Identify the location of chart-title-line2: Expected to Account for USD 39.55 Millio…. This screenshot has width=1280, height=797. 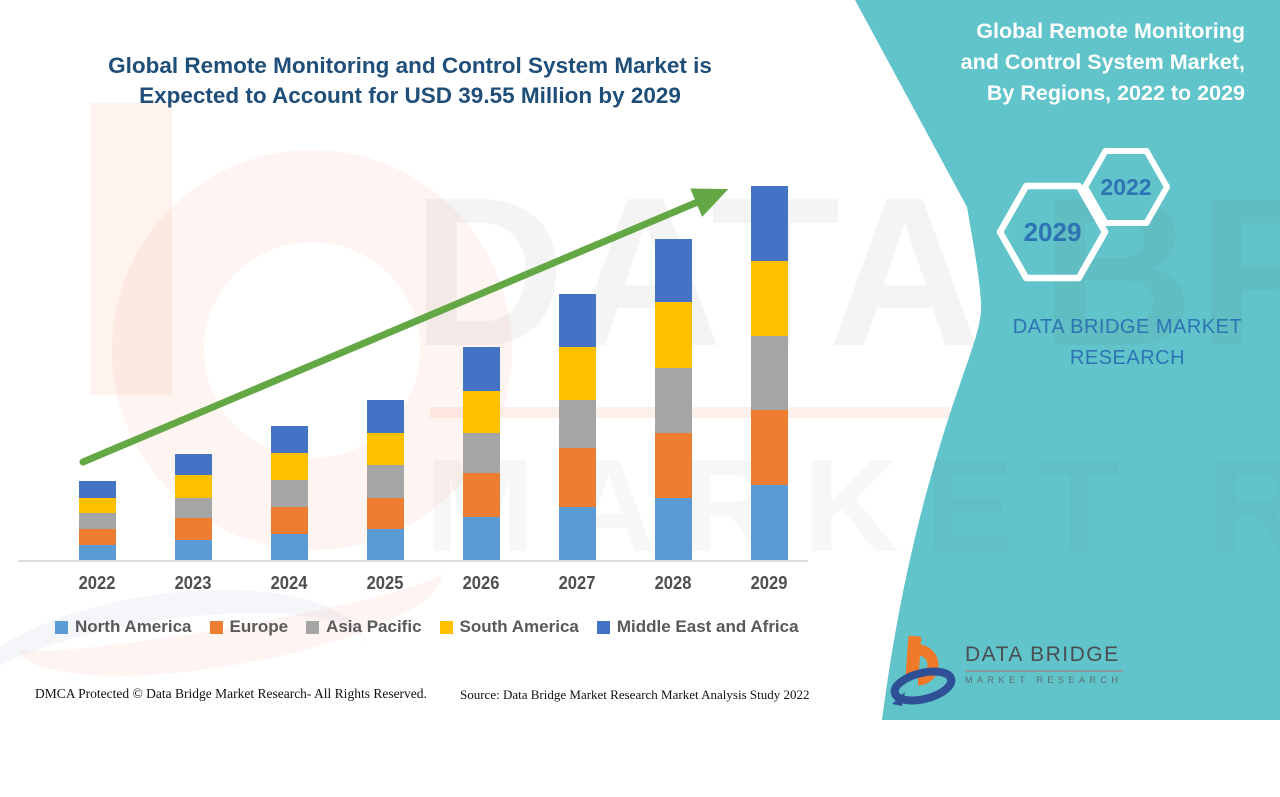
(410, 95).